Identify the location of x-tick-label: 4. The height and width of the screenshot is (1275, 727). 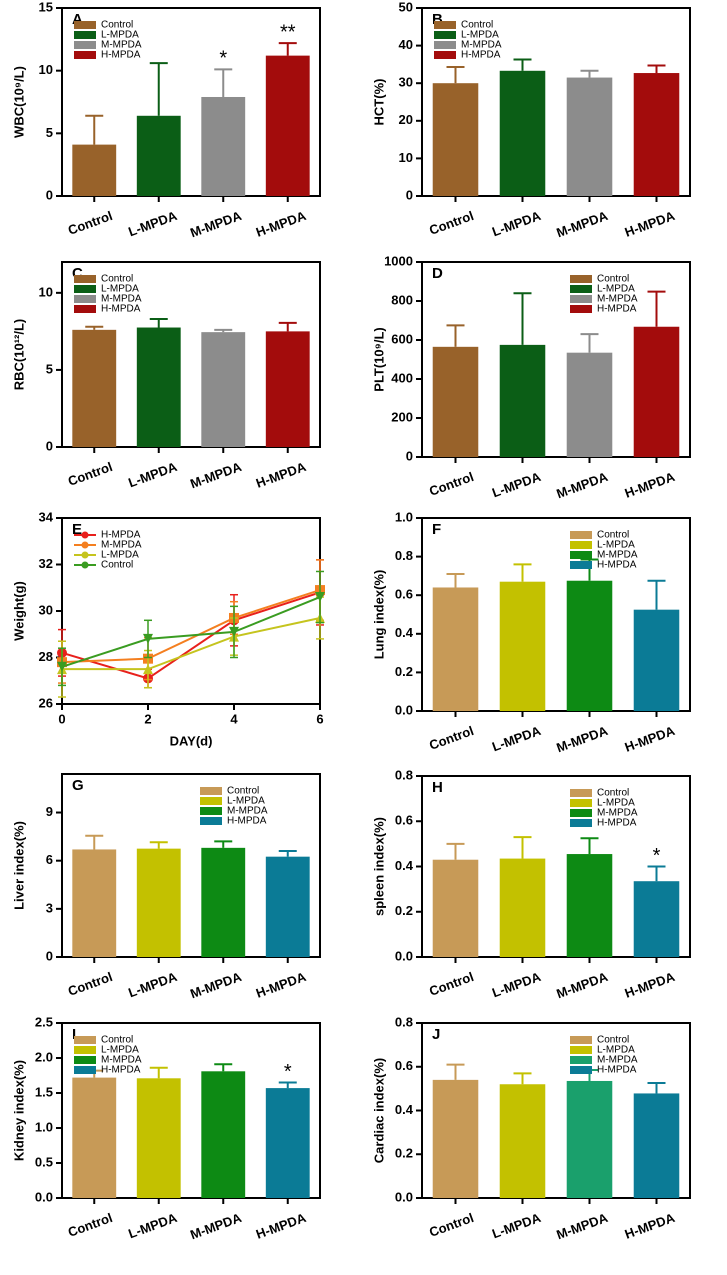
(234, 718).